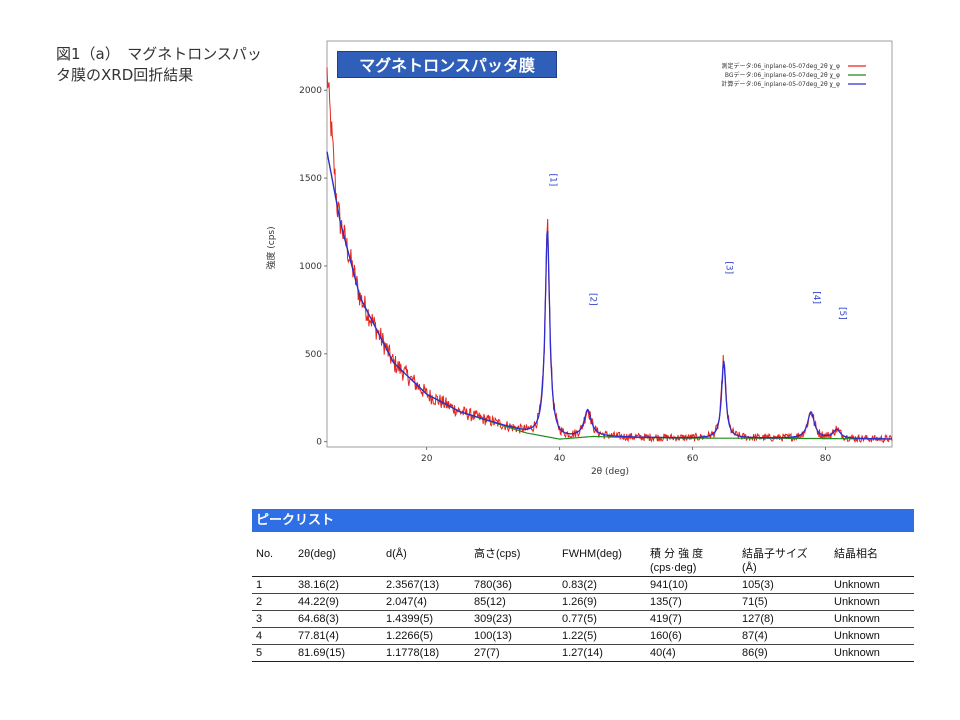 The width and height of the screenshot is (960, 720). Describe the element at coordinates (514, 619) in the screenshot. I see `cell-height: 309(23)` at that location.